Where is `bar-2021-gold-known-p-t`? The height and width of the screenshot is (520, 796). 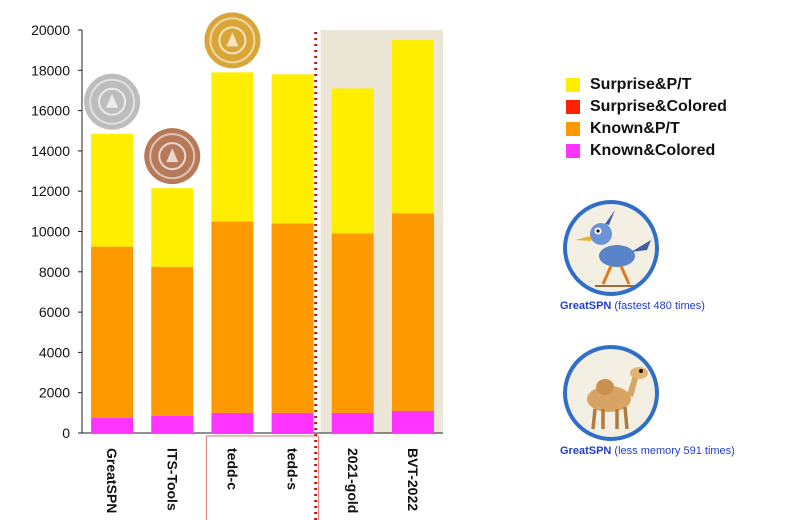 bar-2021-gold-known-p-t is located at coordinates (352, 323).